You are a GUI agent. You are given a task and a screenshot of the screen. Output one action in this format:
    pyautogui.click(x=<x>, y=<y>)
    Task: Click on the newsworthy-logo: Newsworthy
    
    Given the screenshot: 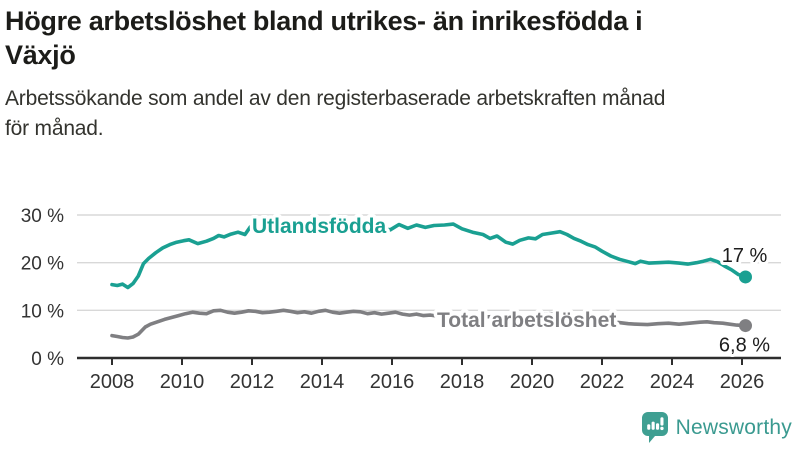 What is the action you would take?
    pyautogui.click(x=716, y=427)
    